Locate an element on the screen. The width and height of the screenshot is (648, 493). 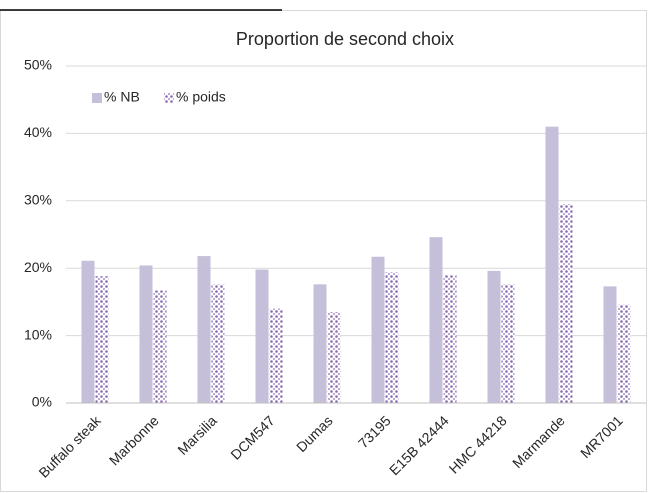
y-tick-label: 0% is located at coordinates (42, 402).